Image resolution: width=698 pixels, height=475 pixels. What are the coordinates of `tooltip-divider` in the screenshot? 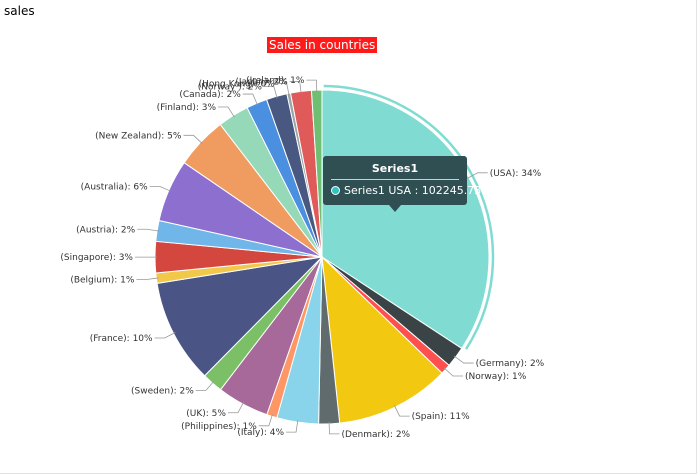 It's located at (395, 179).